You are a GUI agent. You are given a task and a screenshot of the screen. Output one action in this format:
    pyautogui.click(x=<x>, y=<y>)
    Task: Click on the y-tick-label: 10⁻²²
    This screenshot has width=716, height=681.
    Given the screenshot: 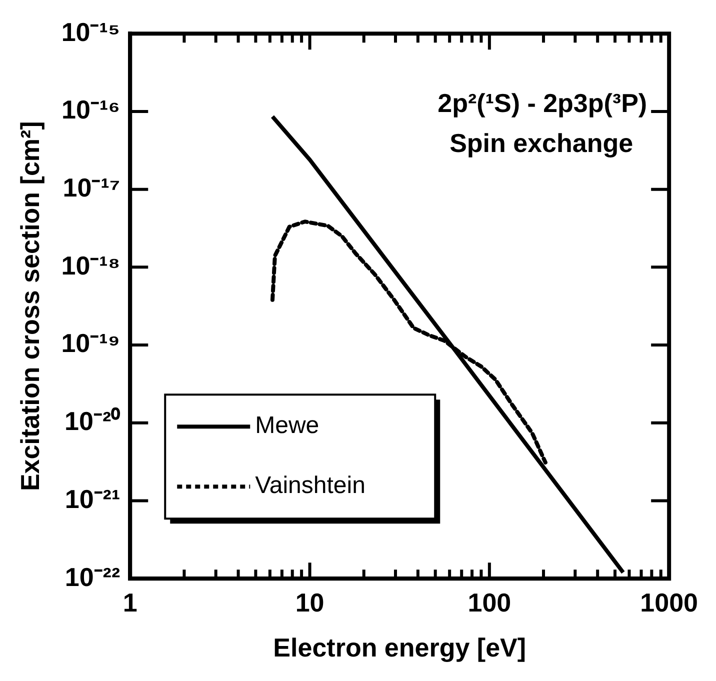 What is the action you would take?
    pyautogui.click(x=92, y=577)
    